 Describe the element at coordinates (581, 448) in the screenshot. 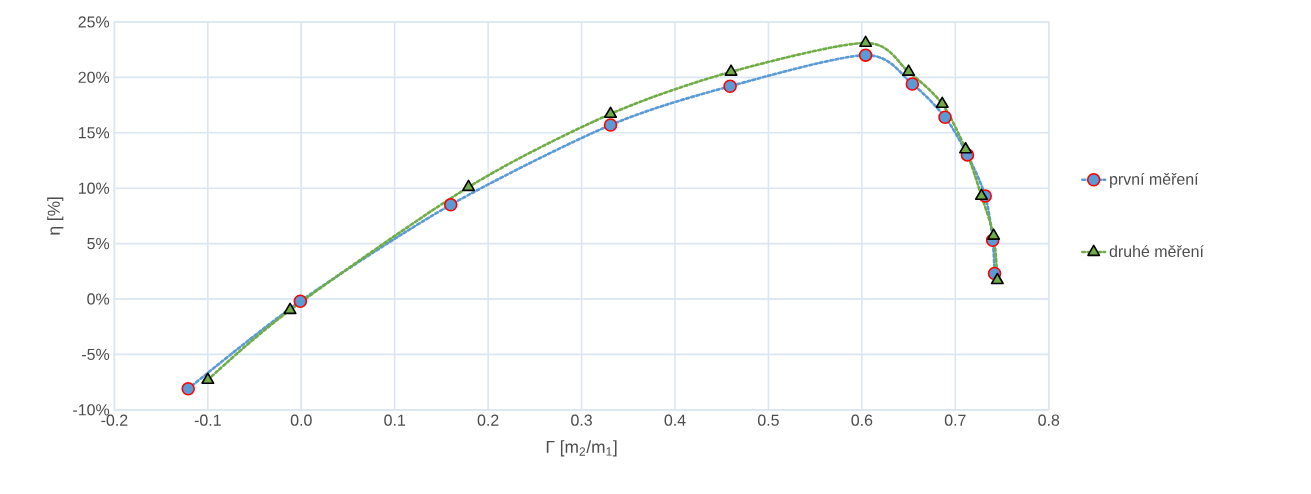

I see `x-axis-title: Γ [m$_{2}$/m$_{1}$]` at that location.